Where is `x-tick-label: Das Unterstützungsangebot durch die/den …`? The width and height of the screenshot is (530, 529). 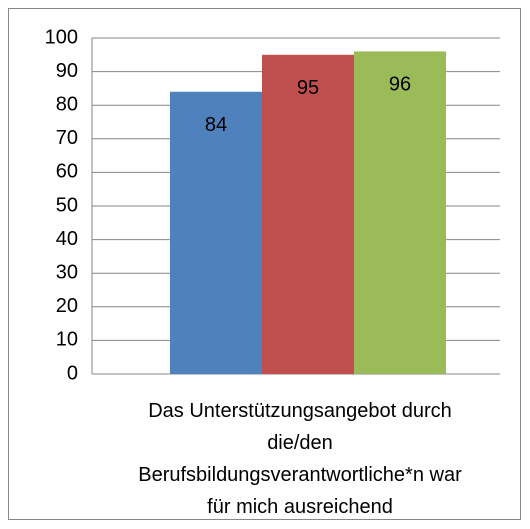
x-tick-label: Das Unterstützungsangebot durch die/den … is located at coordinates (300, 459).